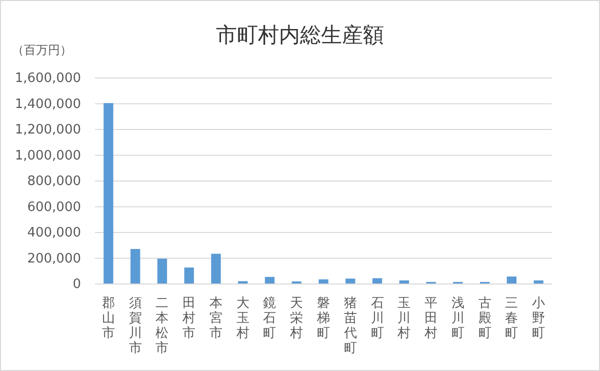 This screenshot has width=600, height=371. Describe the element at coordinates (47, 78) in the screenshot. I see `y-tick-label: 1,600,000` at that location.